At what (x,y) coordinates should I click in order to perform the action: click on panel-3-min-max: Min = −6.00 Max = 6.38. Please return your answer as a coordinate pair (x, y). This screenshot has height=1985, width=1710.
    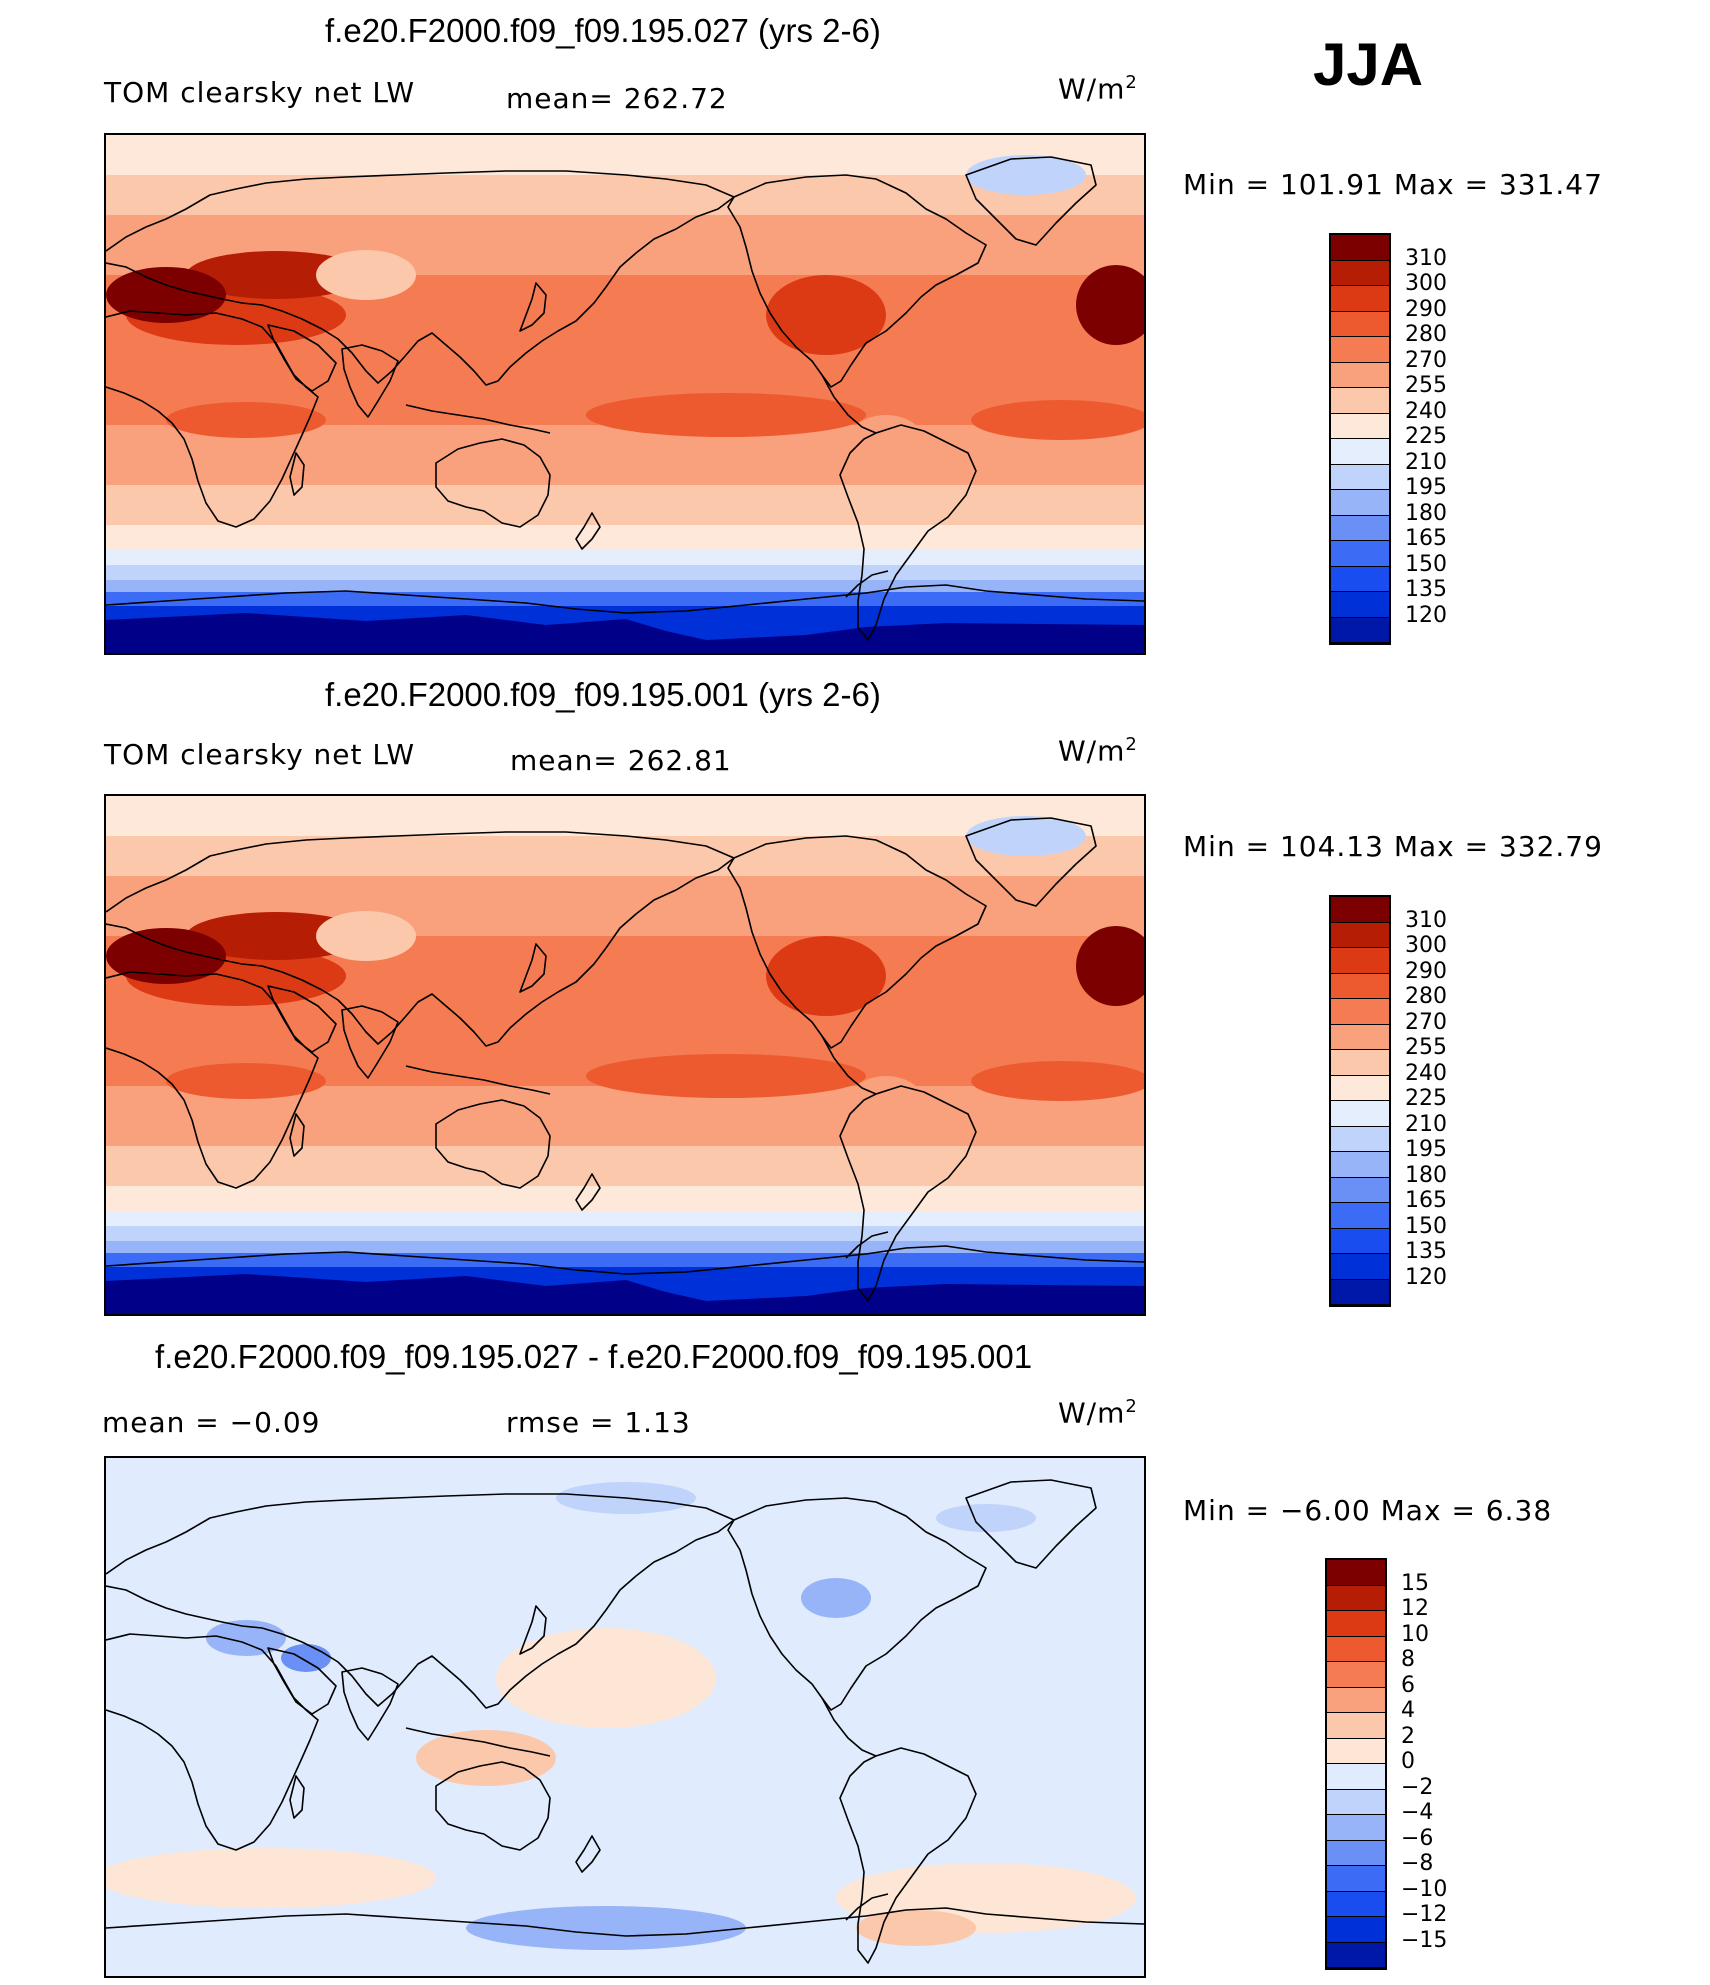
    Looking at the image, I should click on (1368, 1510).